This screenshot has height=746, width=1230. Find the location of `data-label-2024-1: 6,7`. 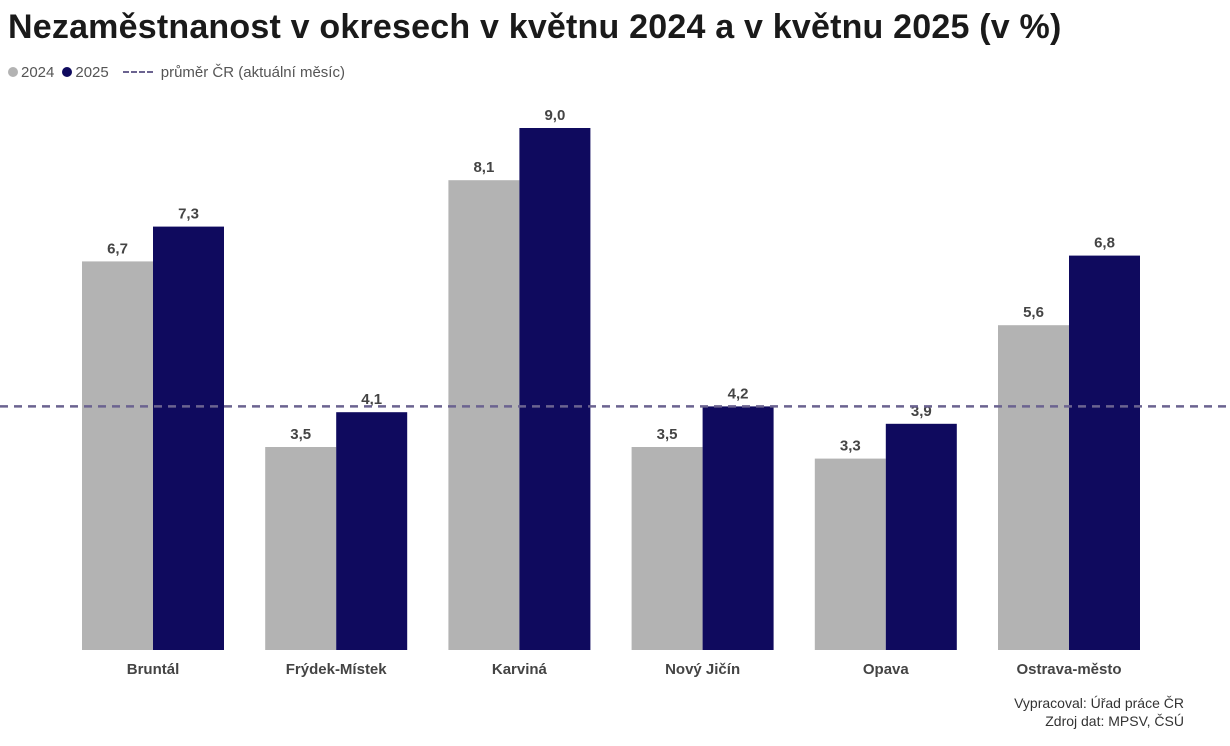

data-label-2024-1: 6,7 is located at coordinates (117, 248).